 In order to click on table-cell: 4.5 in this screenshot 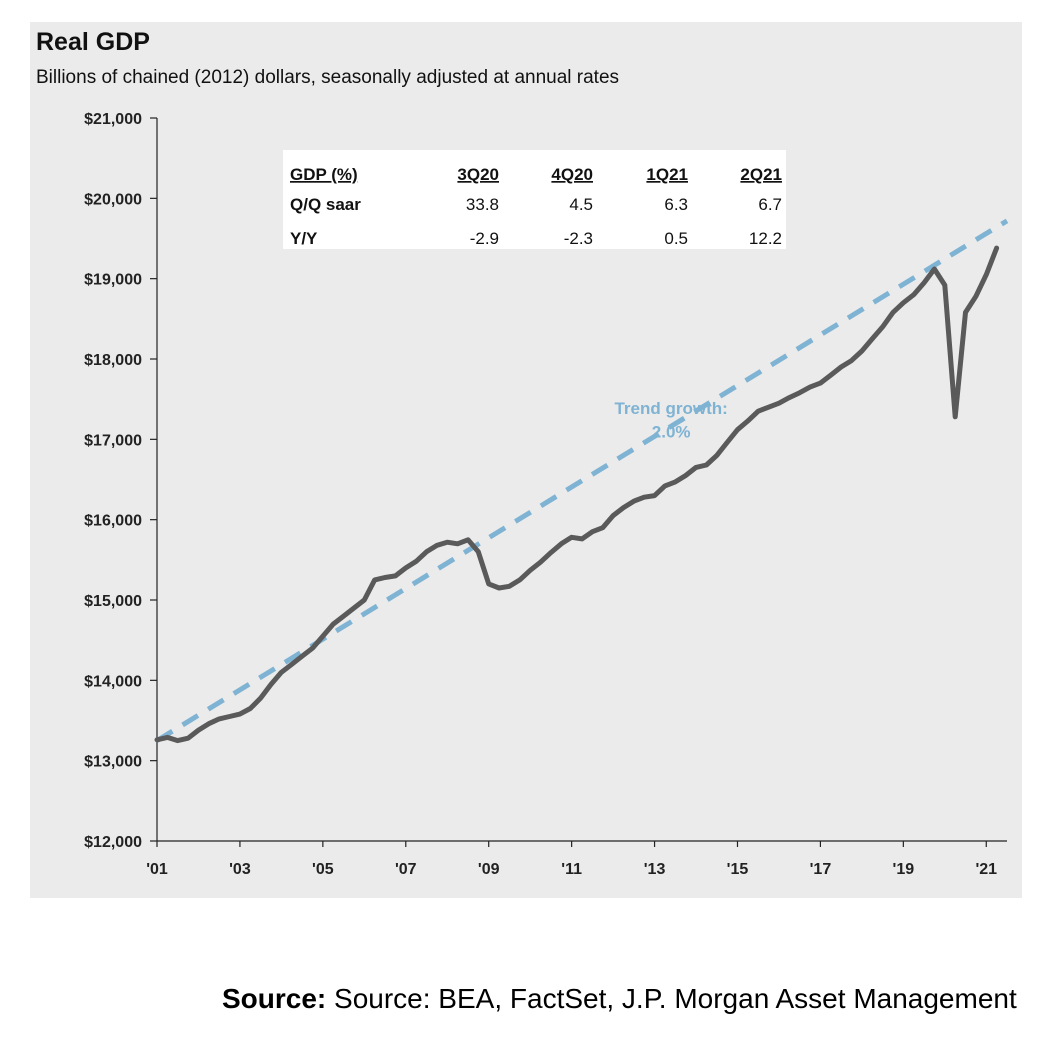, I will do `click(581, 204)`.